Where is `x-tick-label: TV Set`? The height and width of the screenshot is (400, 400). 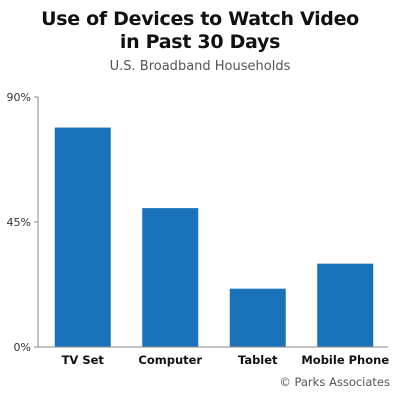
x-tick-label: TV Set is located at coordinates (83, 360).